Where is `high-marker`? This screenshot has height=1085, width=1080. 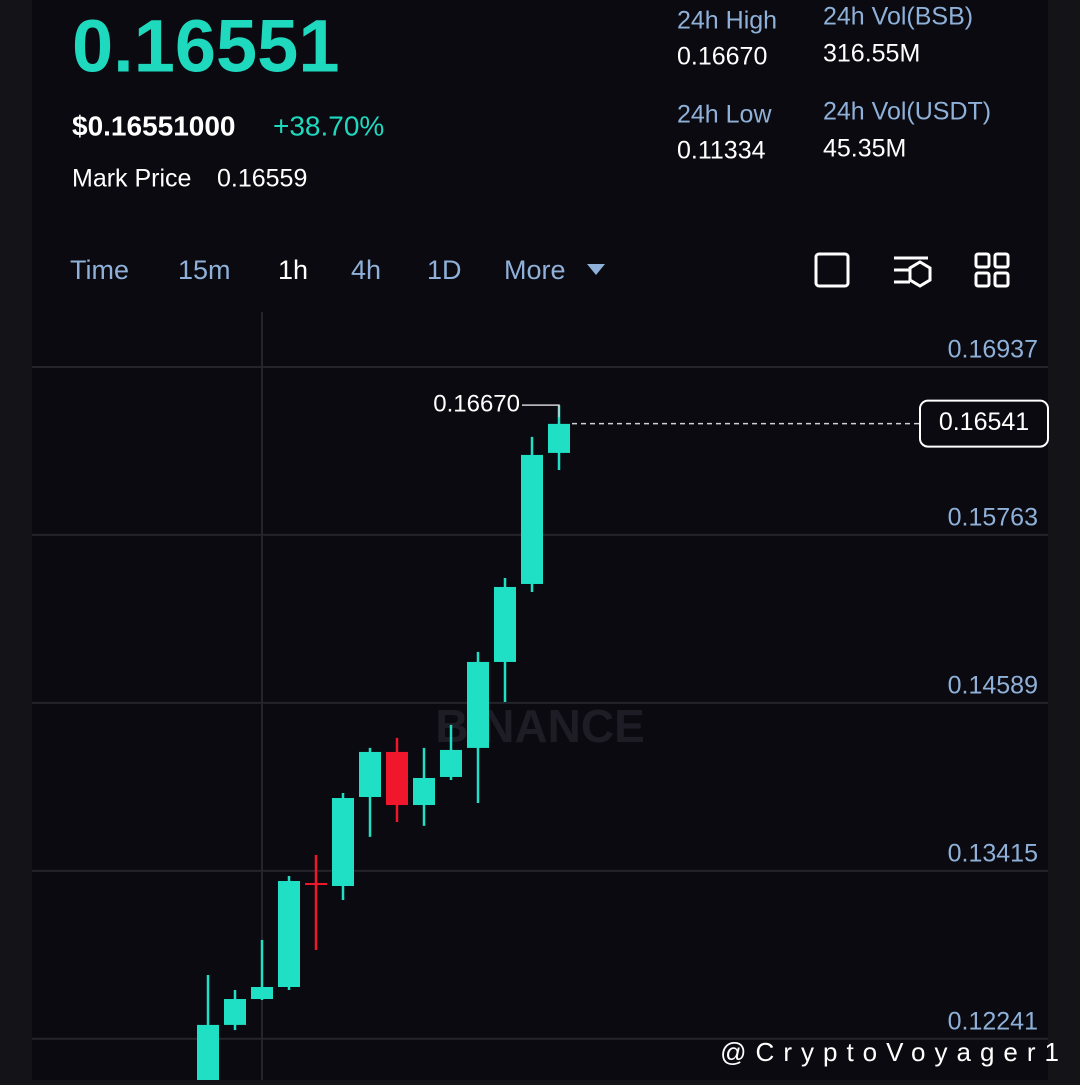 high-marker is located at coordinates (541, 411).